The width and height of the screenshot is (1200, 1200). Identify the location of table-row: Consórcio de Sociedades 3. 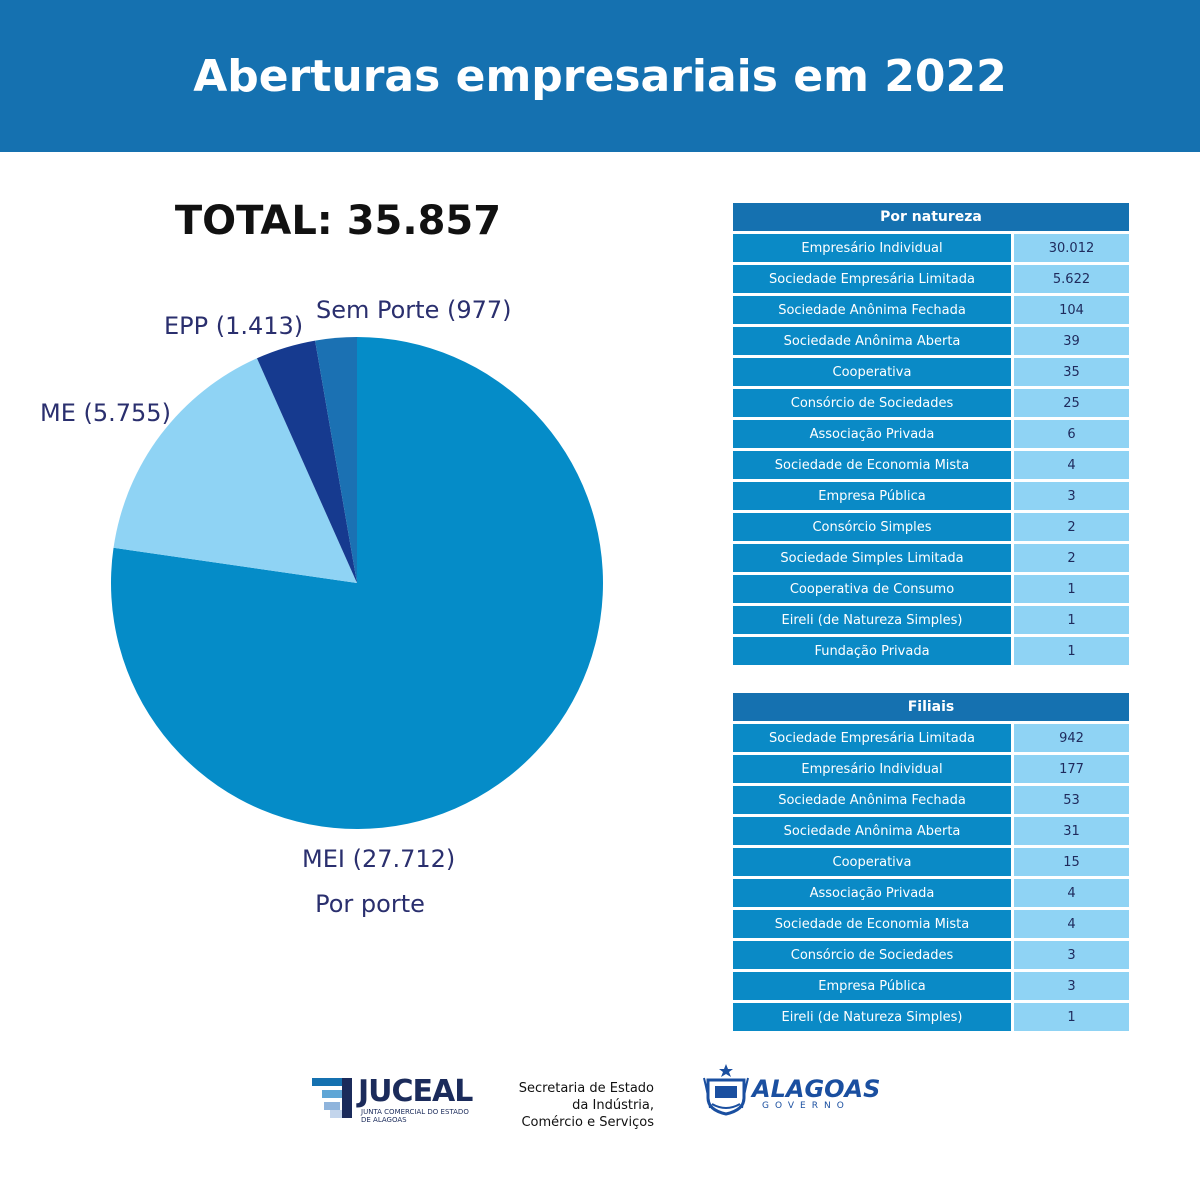
(931, 955).